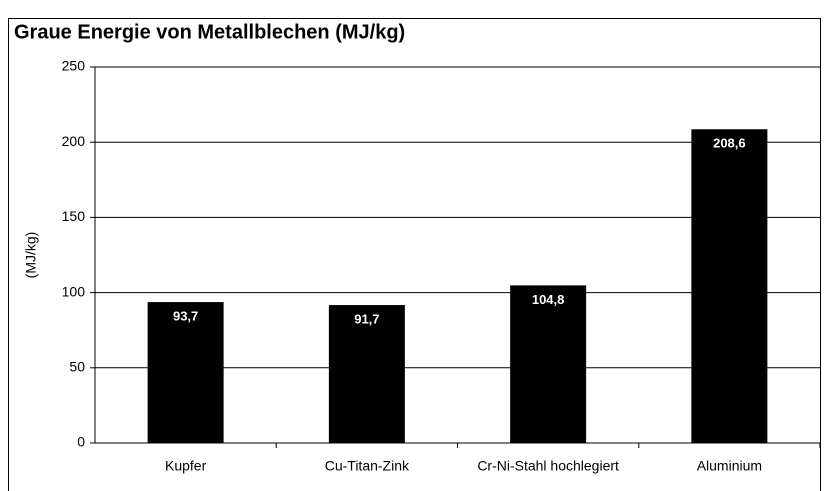 Image resolution: width=828 pixels, height=491 pixels. I want to click on x-tick-label: Aluminium, so click(729, 466).